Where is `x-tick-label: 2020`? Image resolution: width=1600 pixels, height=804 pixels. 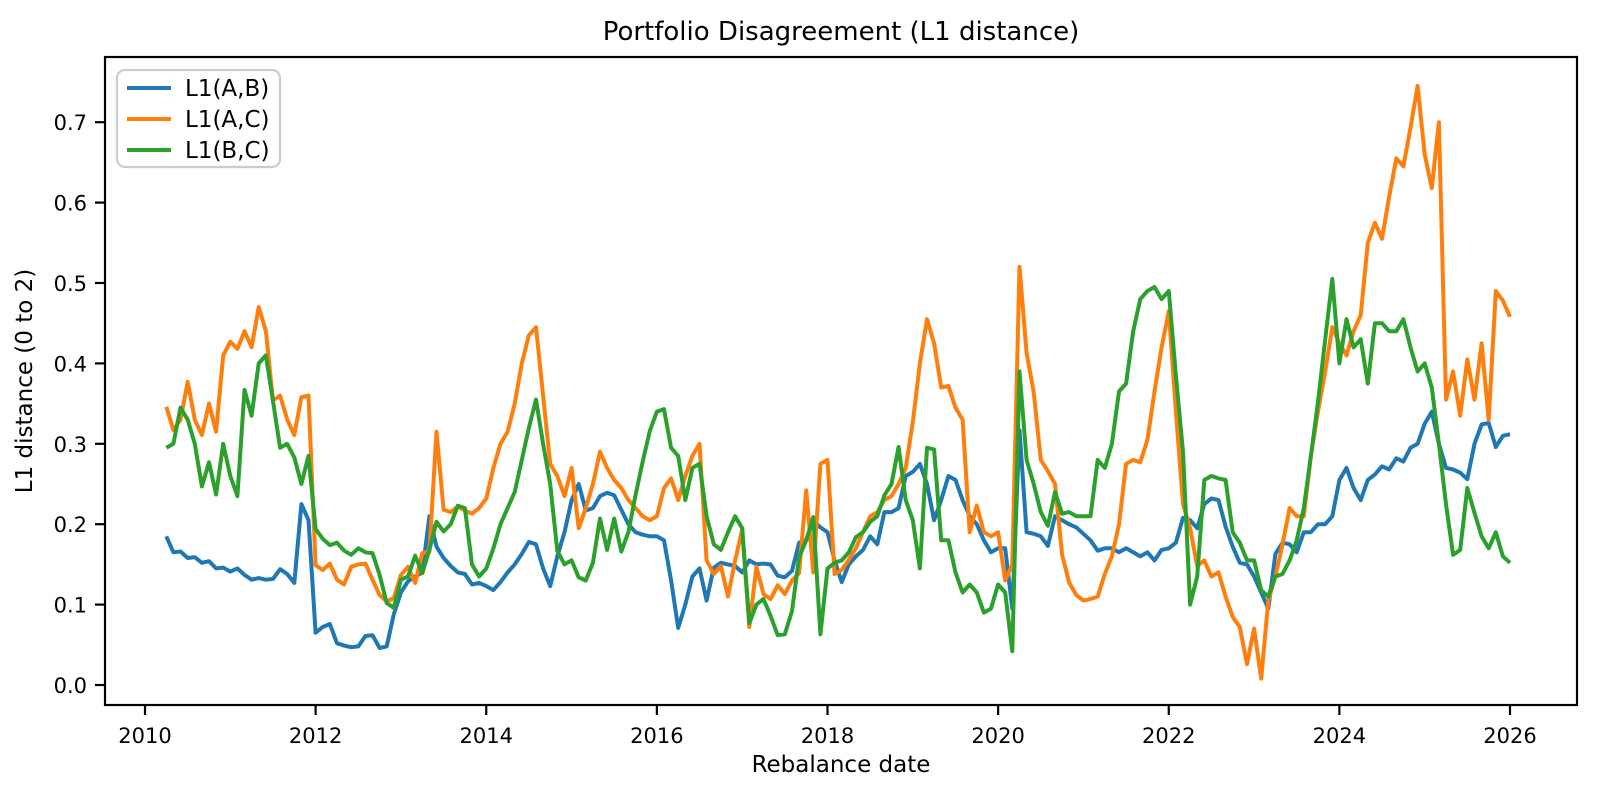 x-tick-label: 2020 is located at coordinates (997, 736).